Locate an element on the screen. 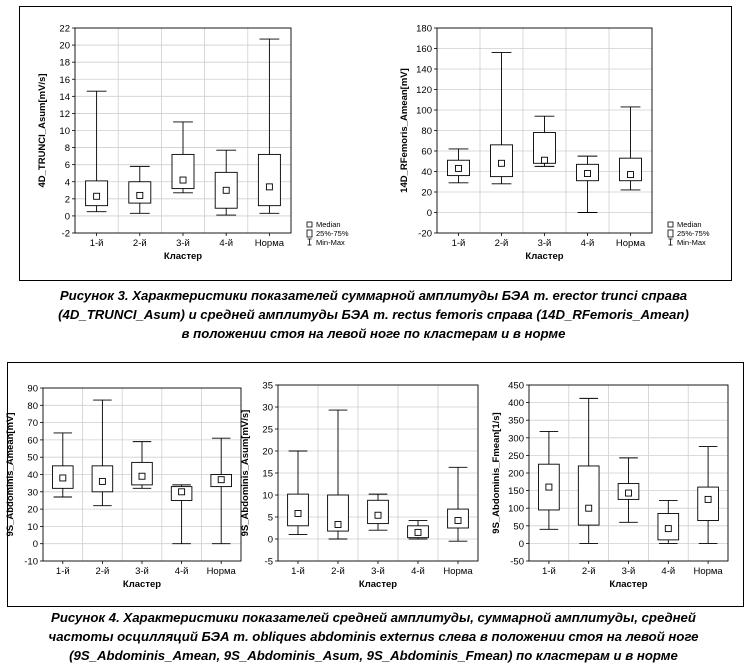 The width and height of the screenshot is (747, 665). y-tick-label: -5 is located at coordinates (269, 562).